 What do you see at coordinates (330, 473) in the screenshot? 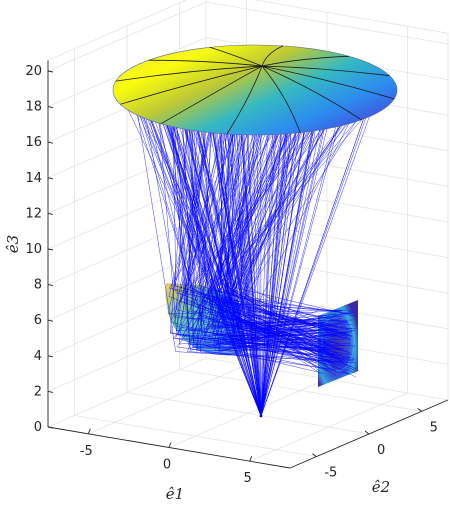
I see `y-tick-label: -5` at bounding box center [330, 473].